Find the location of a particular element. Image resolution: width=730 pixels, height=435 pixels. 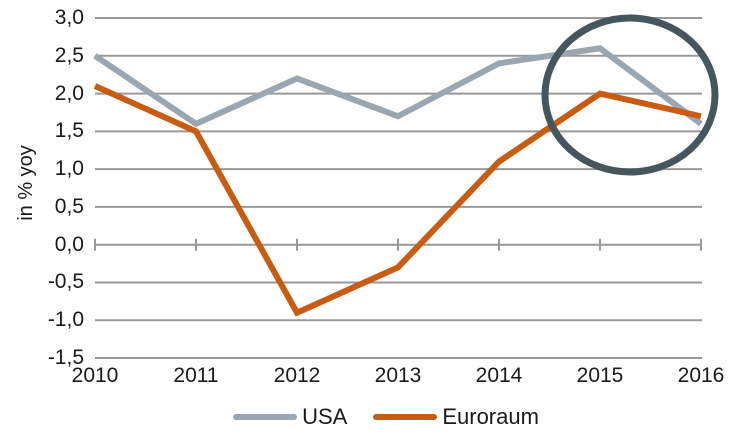

y-tick-label: 1,5 is located at coordinates (69, 131).